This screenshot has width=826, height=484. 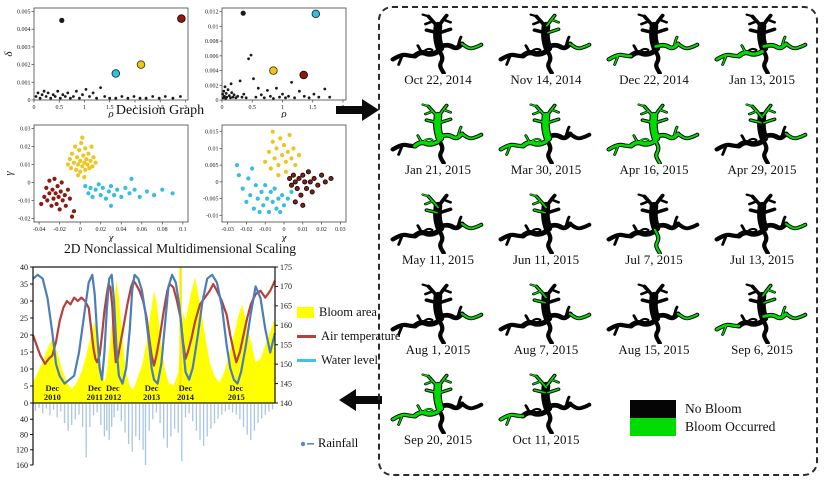 I want to click on timeseries-legend: Bloom area Air temperature Water level, so click(x=348, y=341).